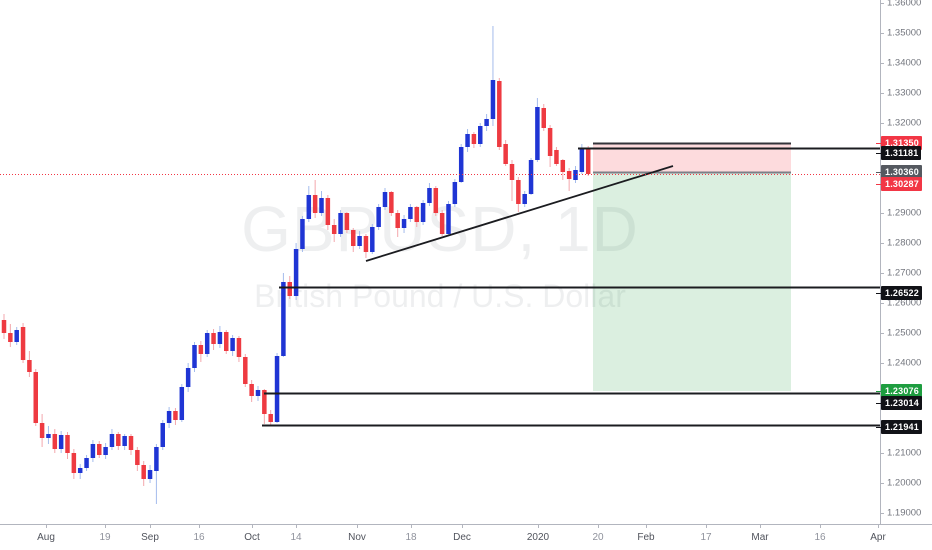  I want to click on time-axis-label: Apr, so click(878, 537).